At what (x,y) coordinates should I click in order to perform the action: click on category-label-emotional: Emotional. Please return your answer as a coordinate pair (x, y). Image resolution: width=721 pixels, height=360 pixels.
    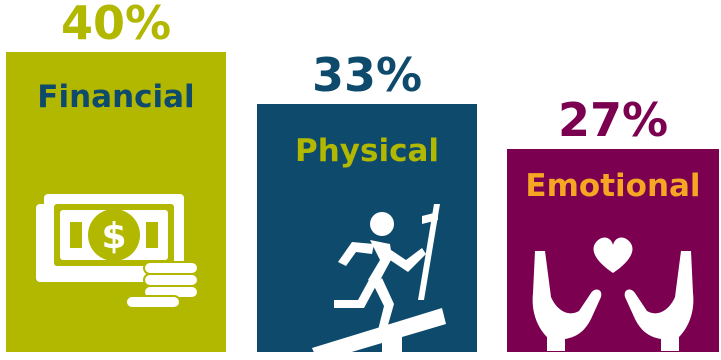
    Looking at the image, I should click on (613, 186).